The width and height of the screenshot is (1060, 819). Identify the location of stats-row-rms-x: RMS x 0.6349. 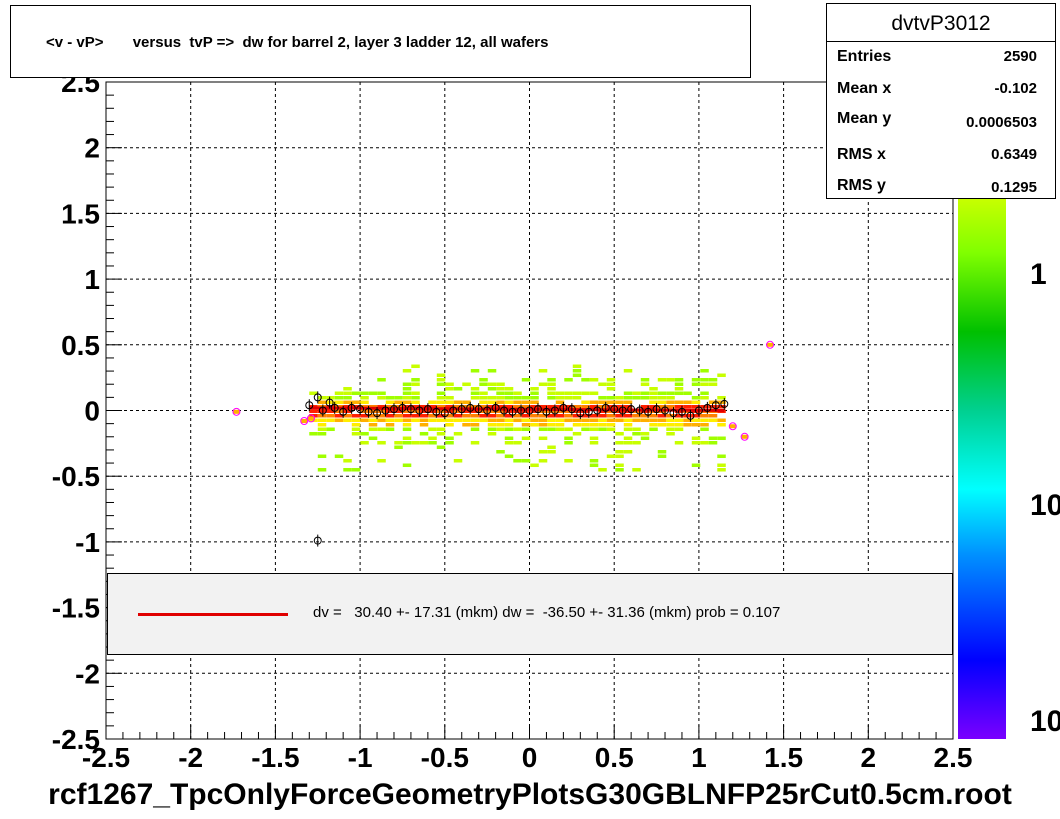
(937, 157).